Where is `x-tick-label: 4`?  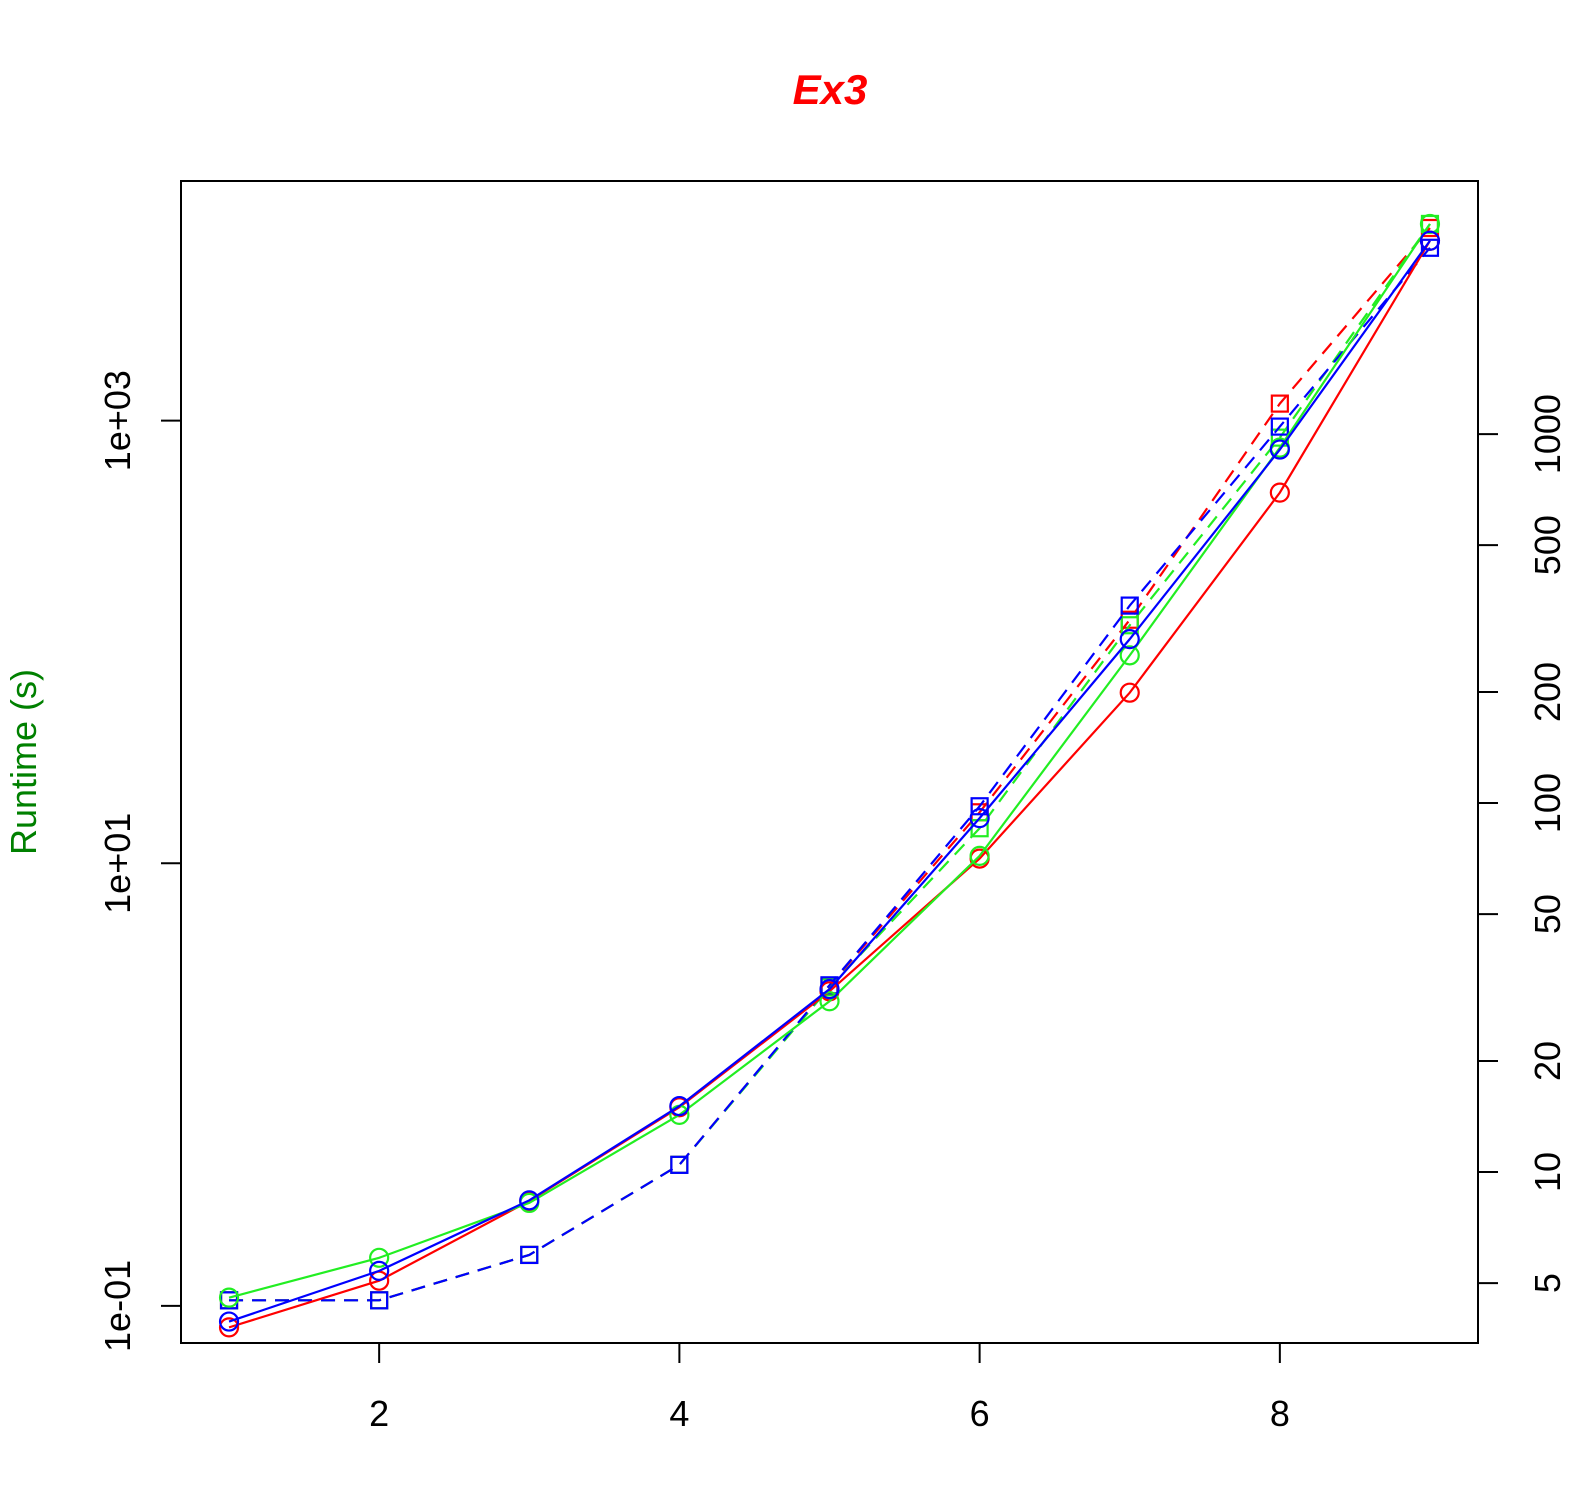
x-tick-label: 4 is located at coordinates (679, 1413).